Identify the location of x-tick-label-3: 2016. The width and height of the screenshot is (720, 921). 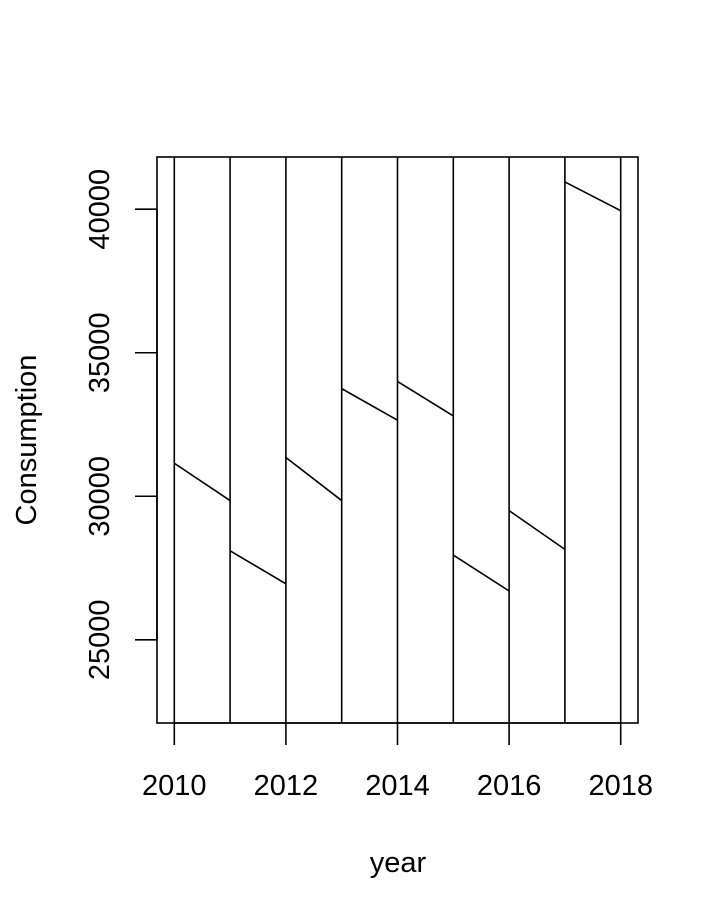
(509, 786).